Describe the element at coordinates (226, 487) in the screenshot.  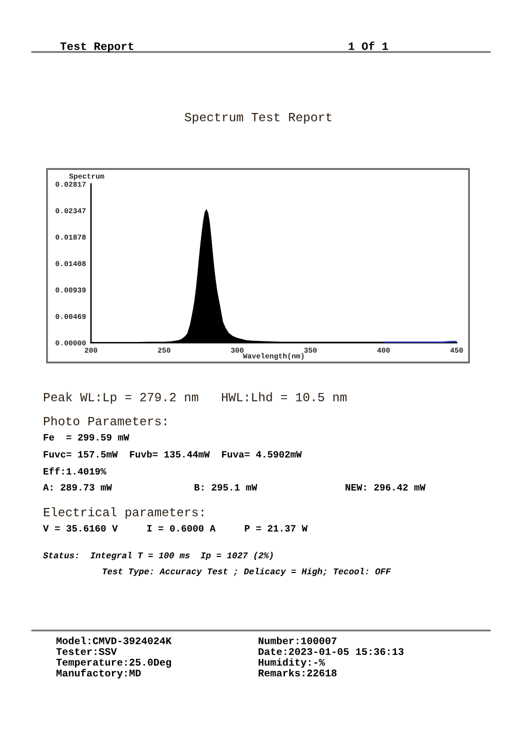
I see `text: B: 295.1 mW` at that location.